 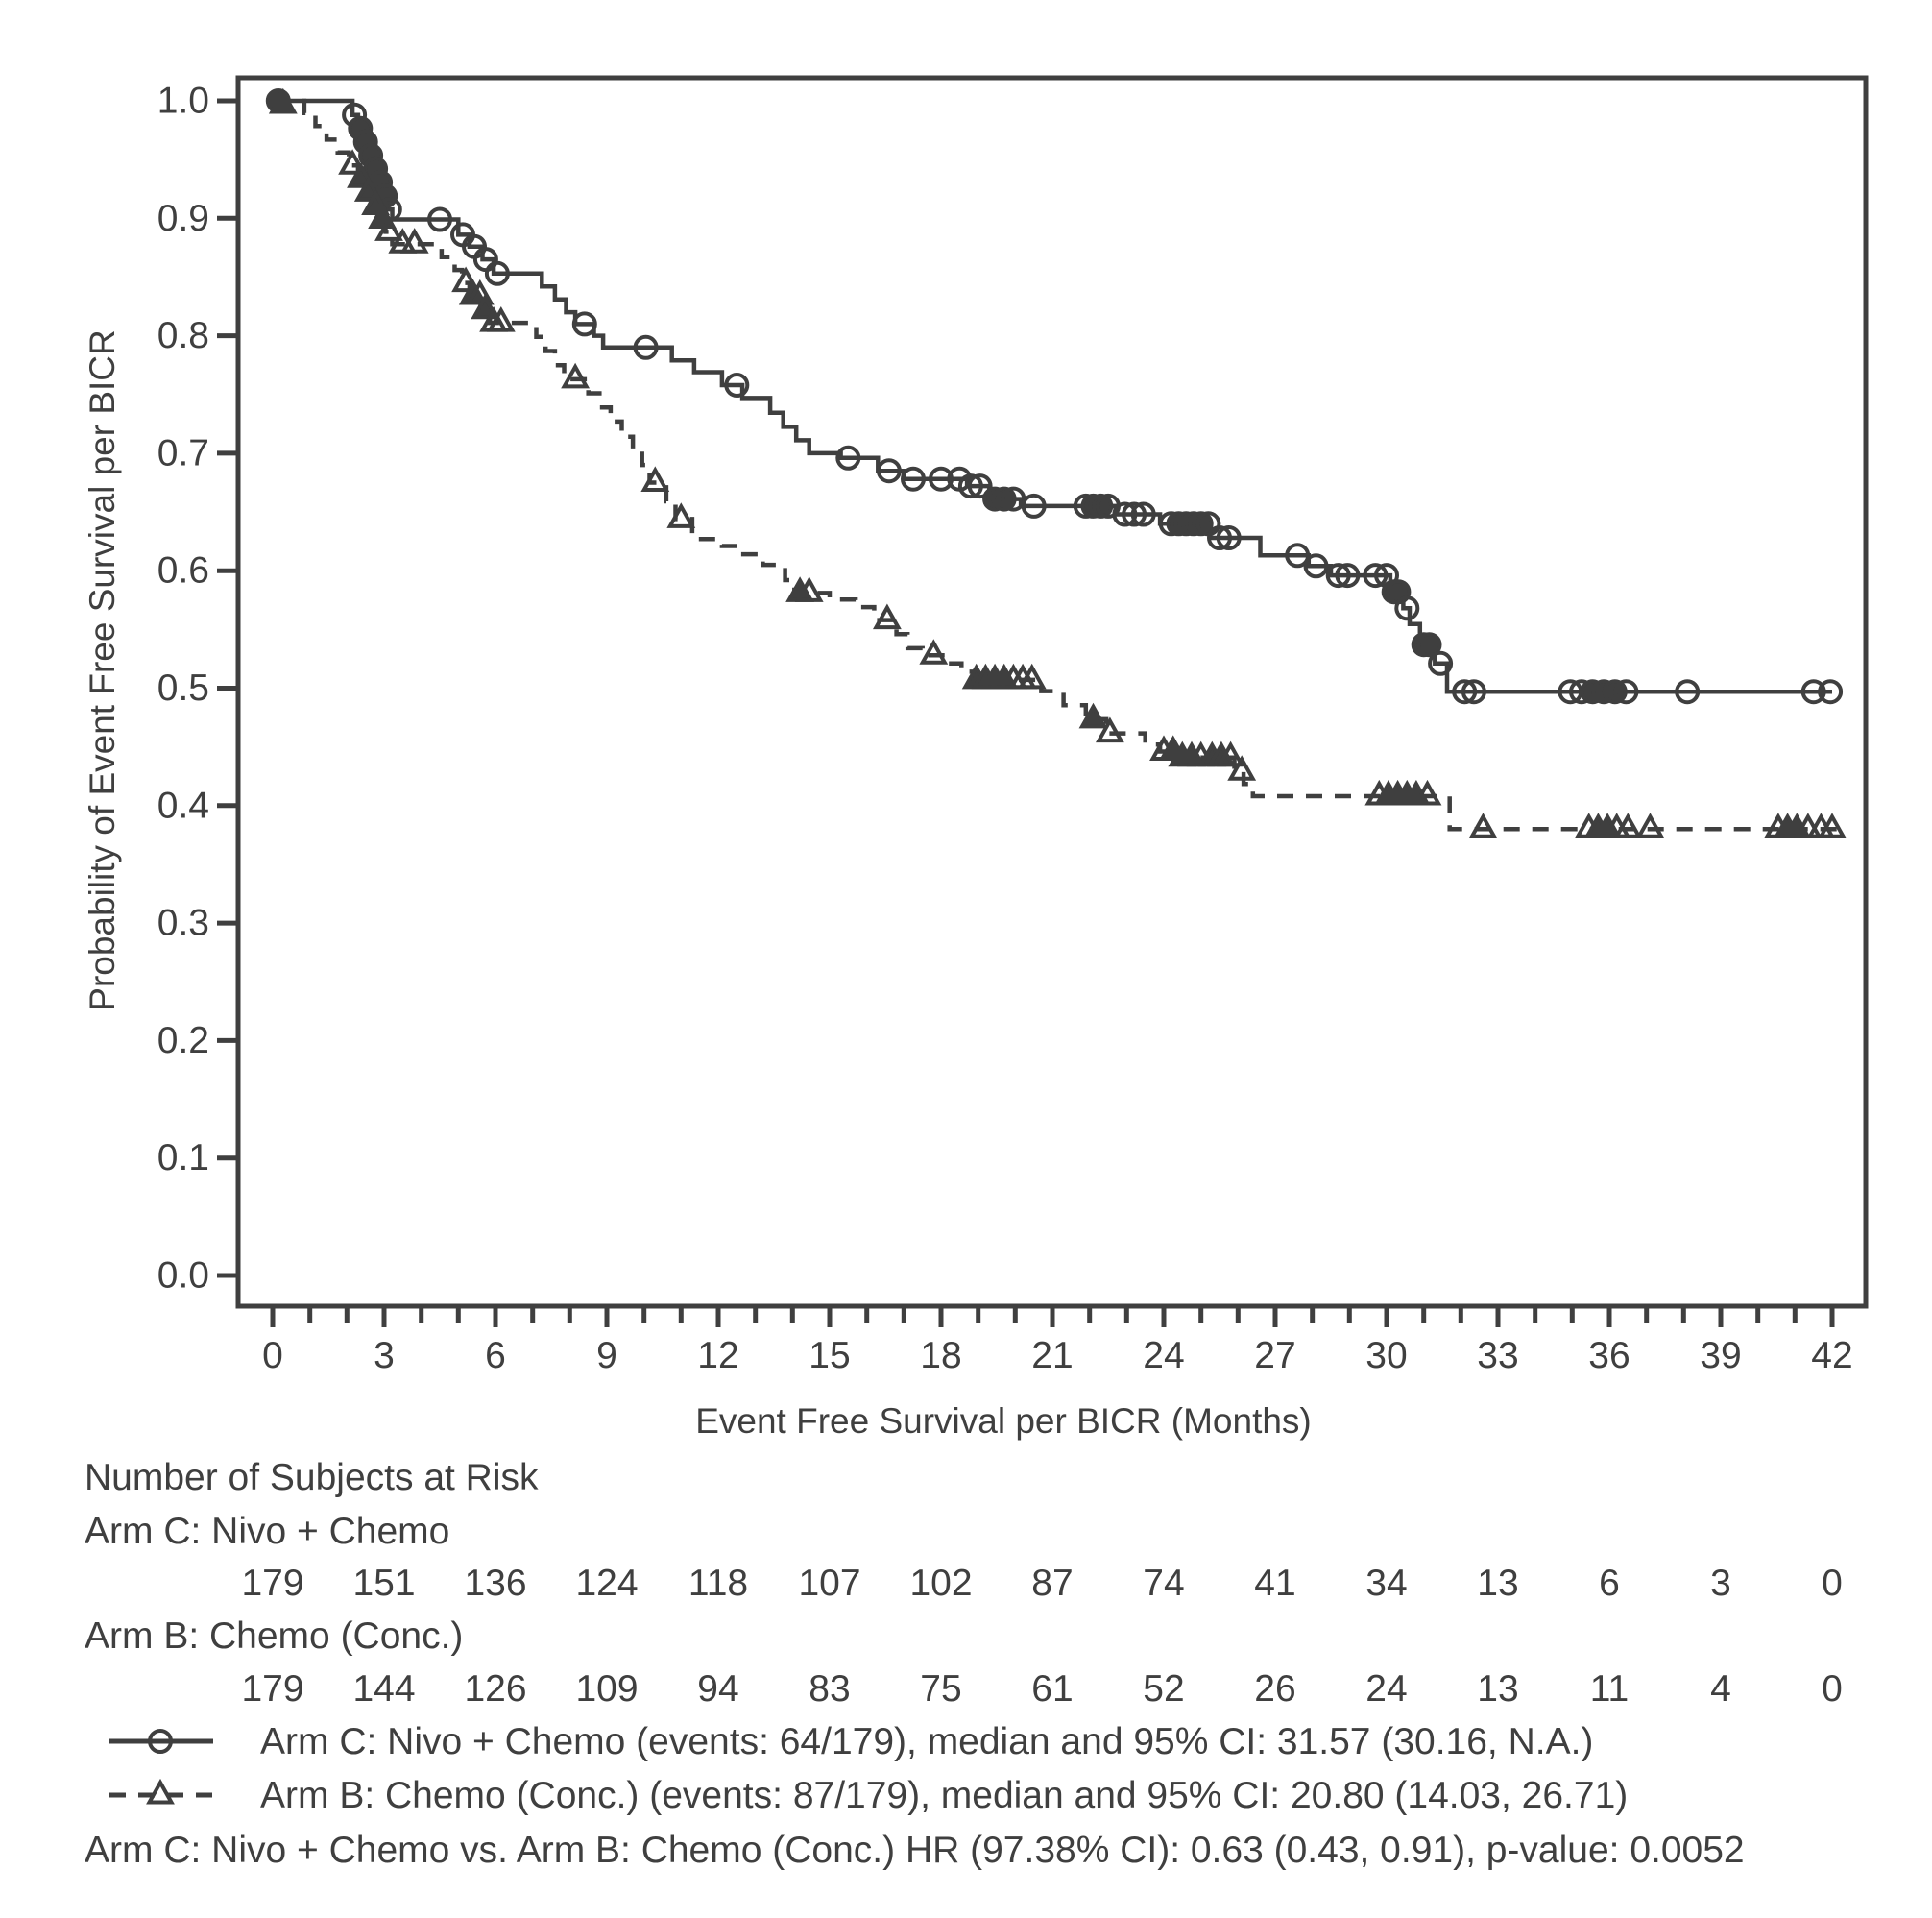 I want to click on svg-text: 33, so click(x=1497, y=1355).